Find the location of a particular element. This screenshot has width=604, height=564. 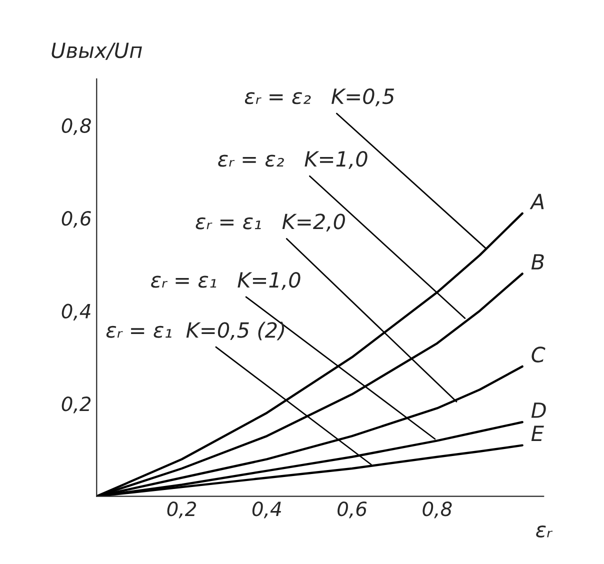

series-label: C is located at coordinates (539, 354).